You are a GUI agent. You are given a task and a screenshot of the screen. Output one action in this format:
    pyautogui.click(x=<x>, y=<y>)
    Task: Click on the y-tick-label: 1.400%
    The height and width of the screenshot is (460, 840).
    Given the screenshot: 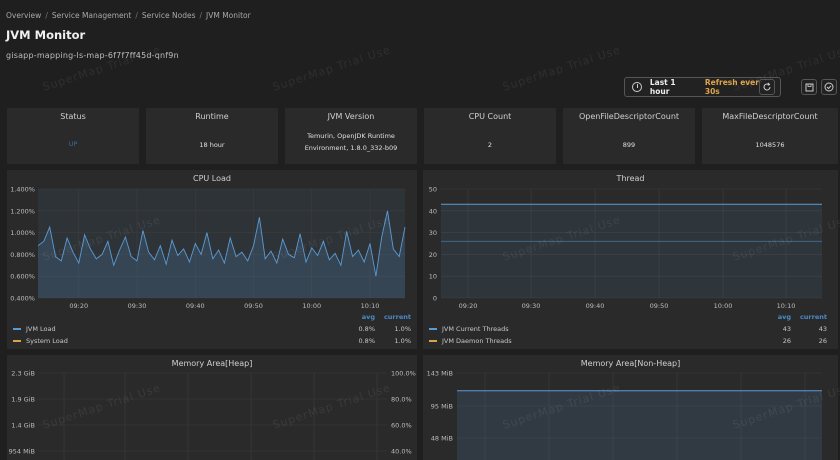 What is the action you would take?
    pyautogui.click(x=22, y=190)
    